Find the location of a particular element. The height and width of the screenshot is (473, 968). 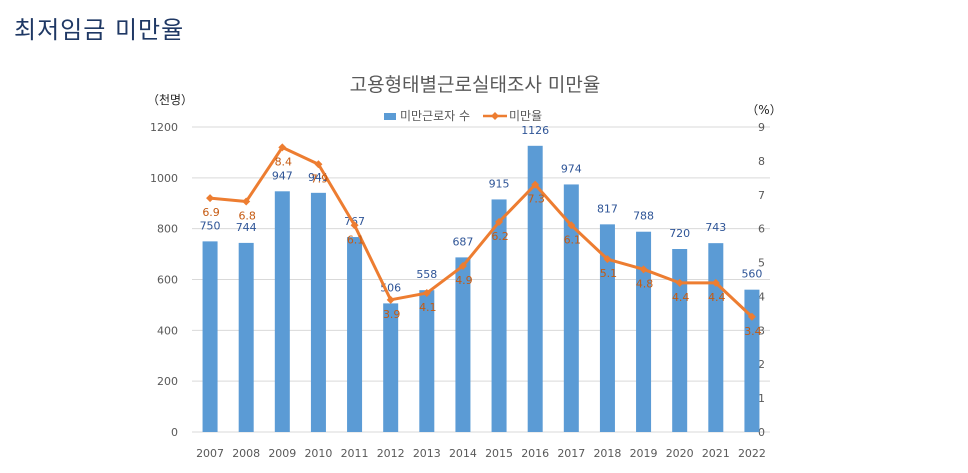

bar-2010 is located at coordinates (318, 312).